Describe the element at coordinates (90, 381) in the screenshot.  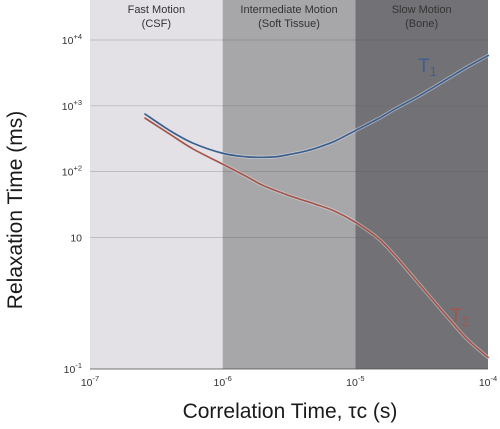
I see `x-tick-label-0: 10⁻⁷` at that location.